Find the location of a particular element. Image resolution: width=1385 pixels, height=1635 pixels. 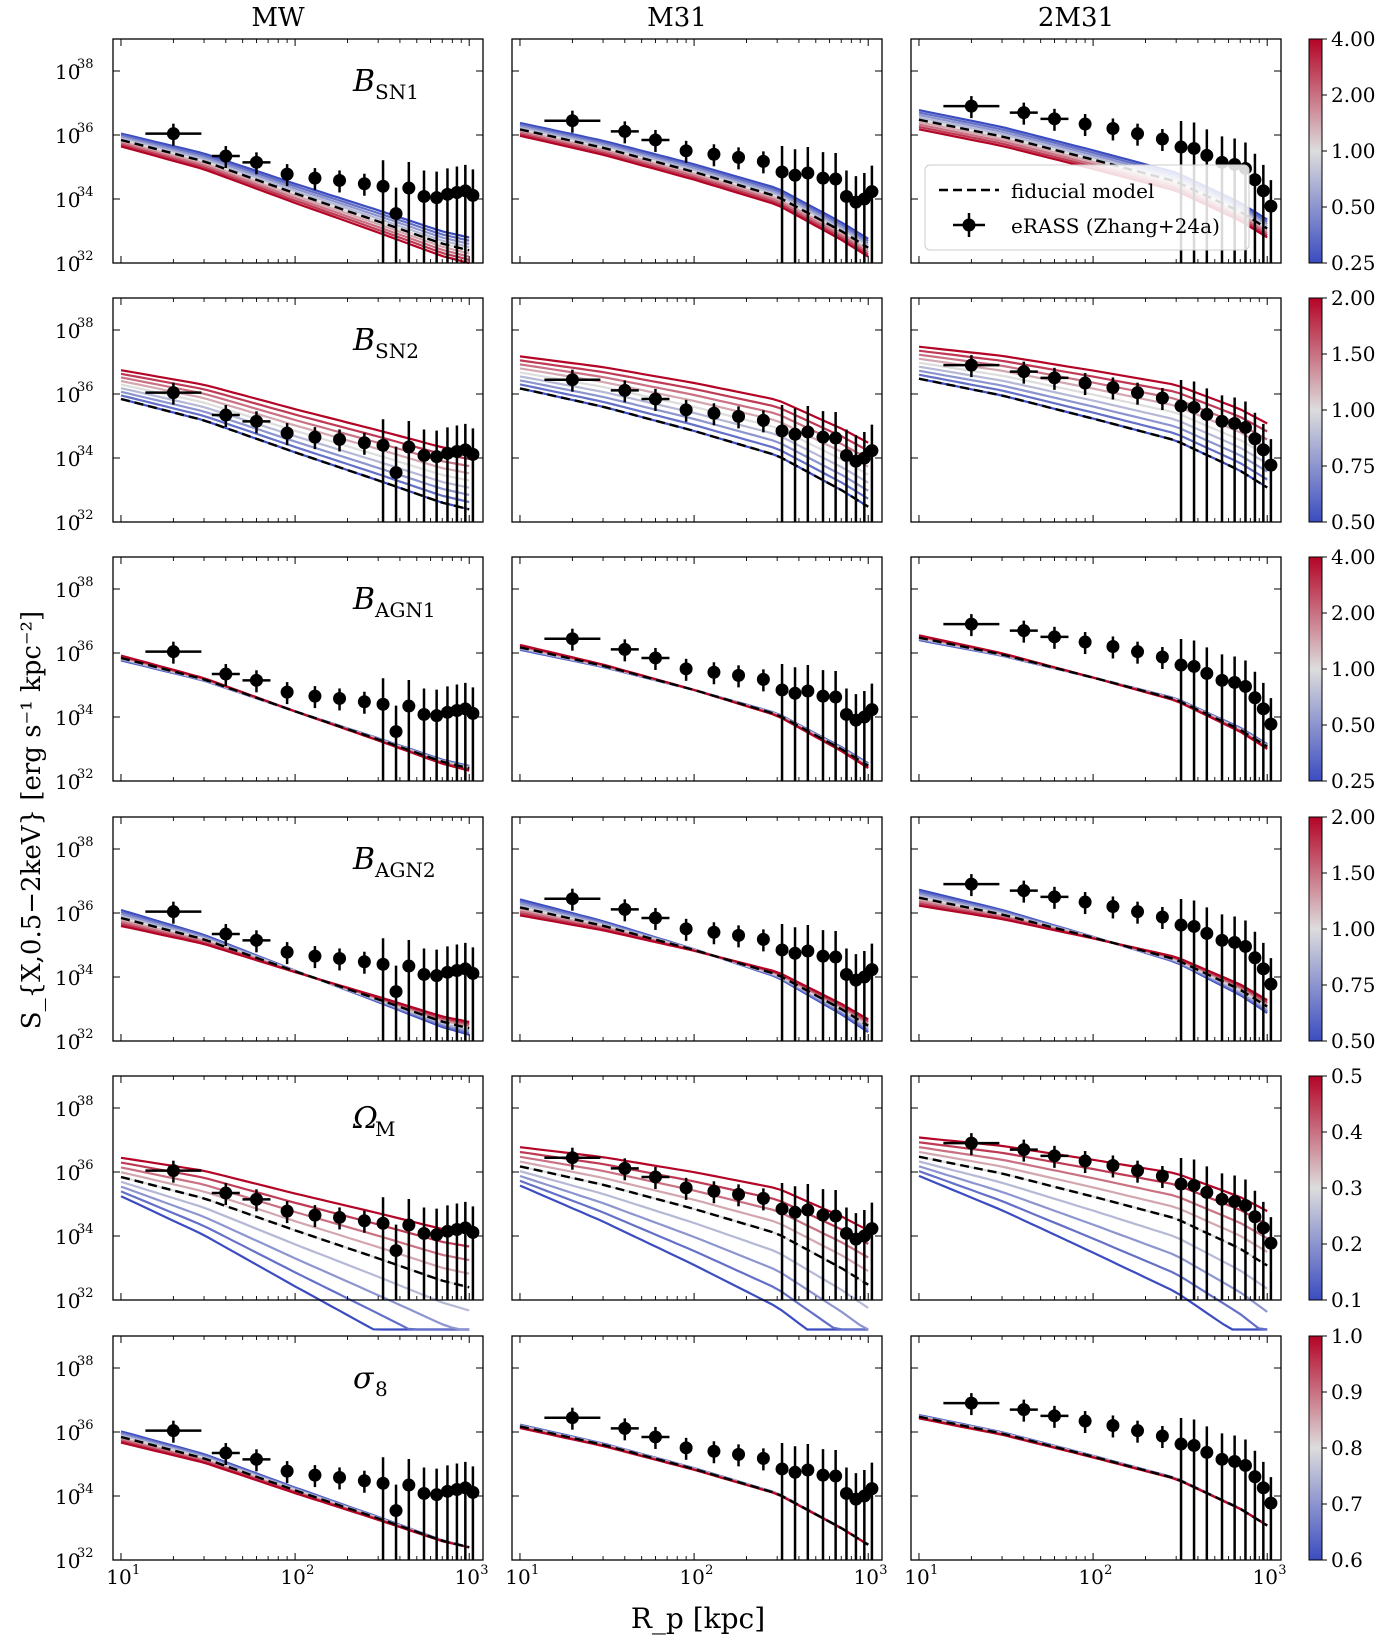

legend-data-swatch is located at coordinates (969, 225).